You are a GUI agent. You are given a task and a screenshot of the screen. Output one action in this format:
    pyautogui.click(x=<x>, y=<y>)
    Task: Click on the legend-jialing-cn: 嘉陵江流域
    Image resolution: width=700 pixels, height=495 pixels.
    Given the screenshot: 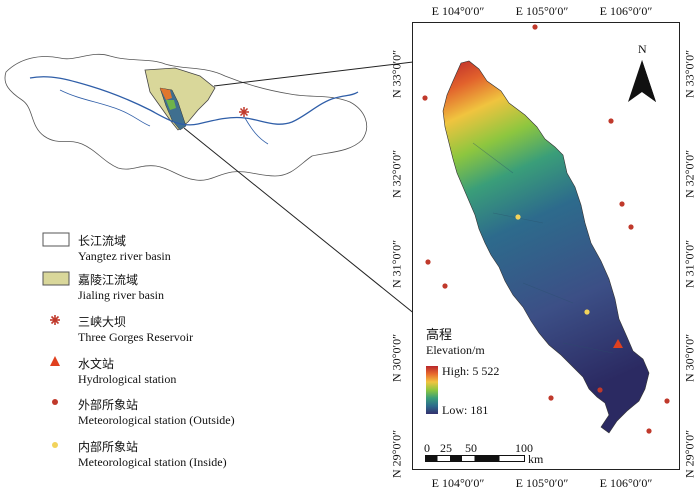 What is the action you would take?
    pyautogui.click(x=108, y=280)
    